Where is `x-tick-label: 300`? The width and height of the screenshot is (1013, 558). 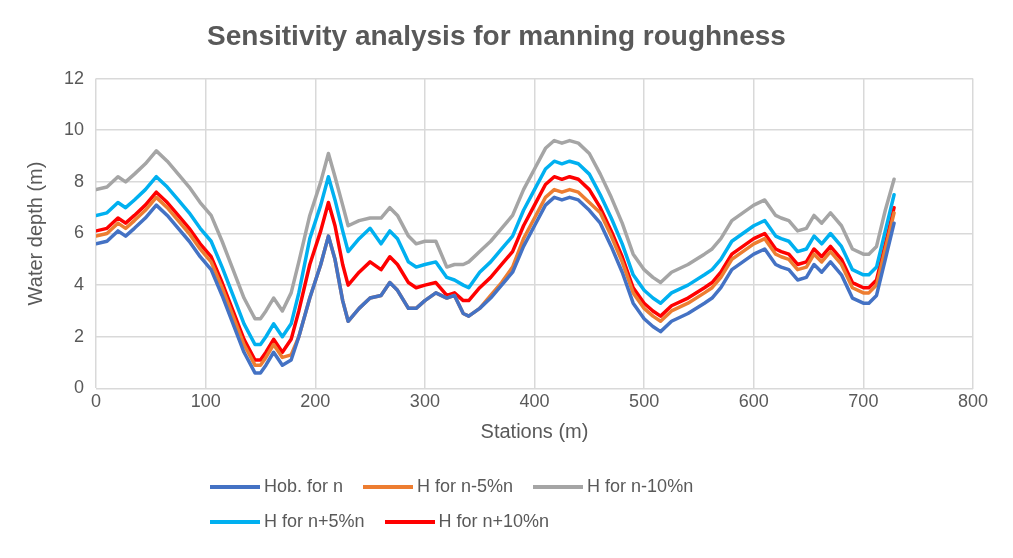
x-tick-label: 300 is located at coordinates (424, 401).